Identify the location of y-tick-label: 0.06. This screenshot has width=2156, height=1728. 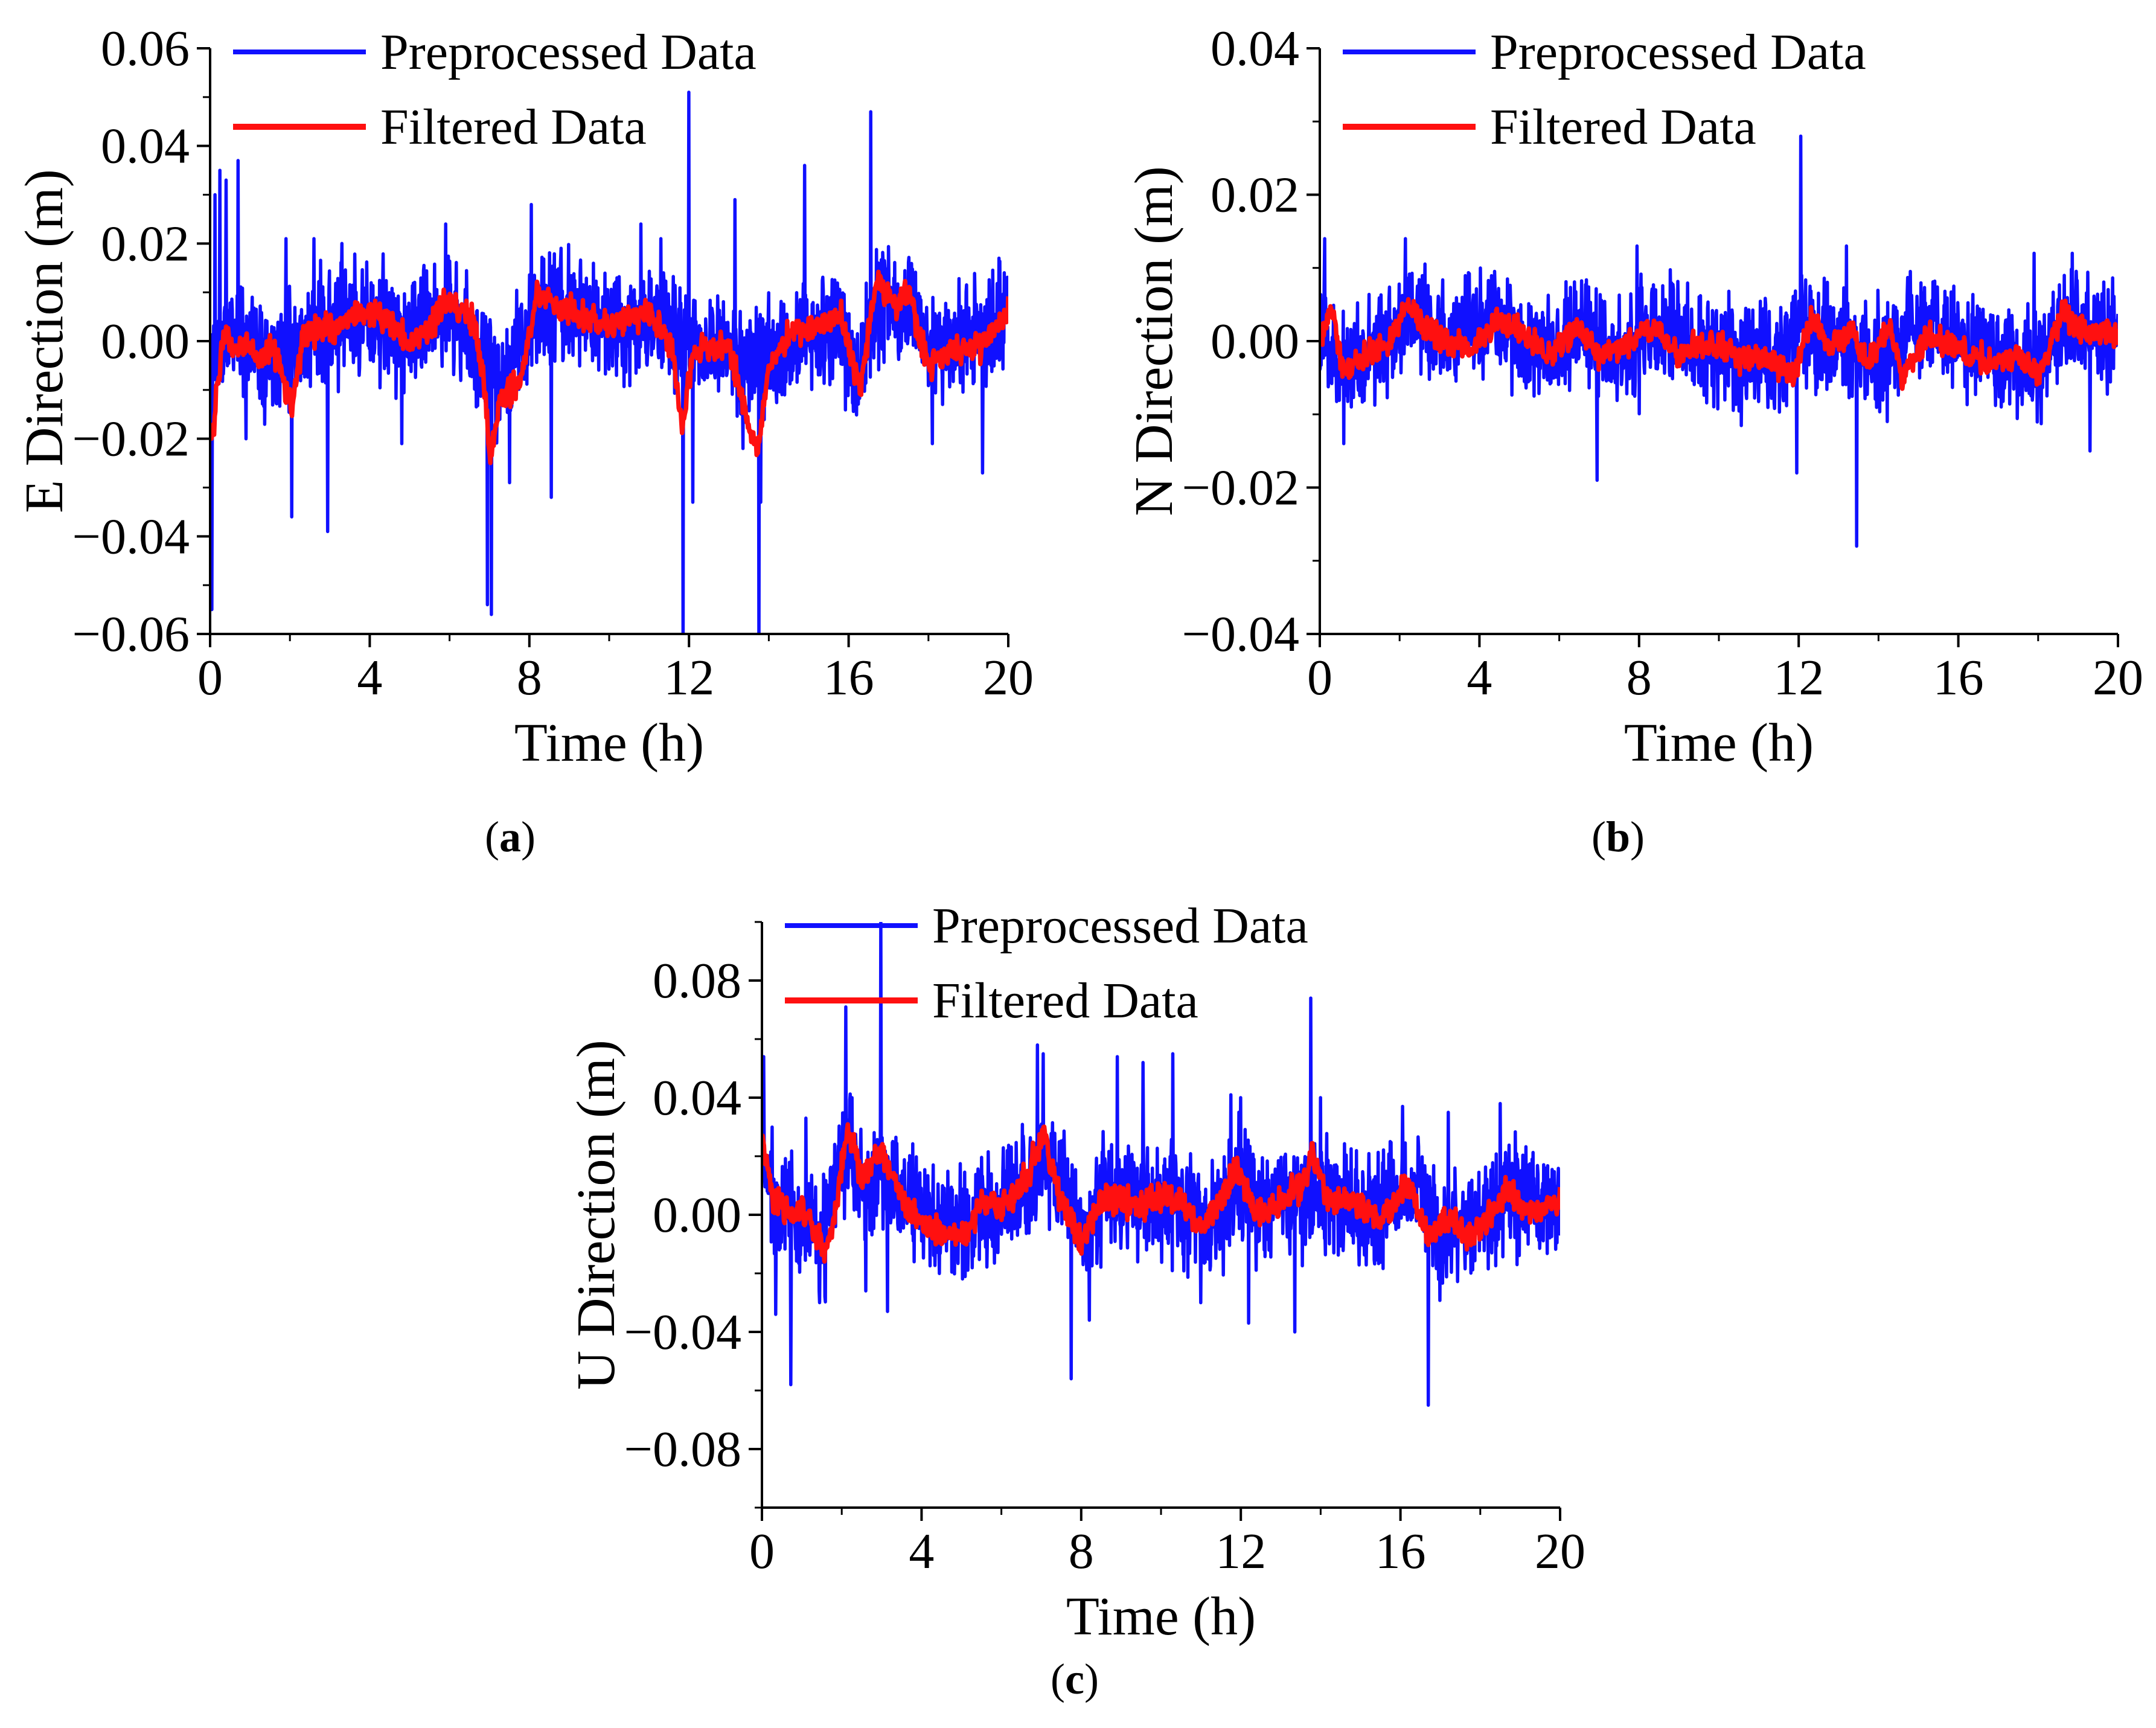
(145, 49).